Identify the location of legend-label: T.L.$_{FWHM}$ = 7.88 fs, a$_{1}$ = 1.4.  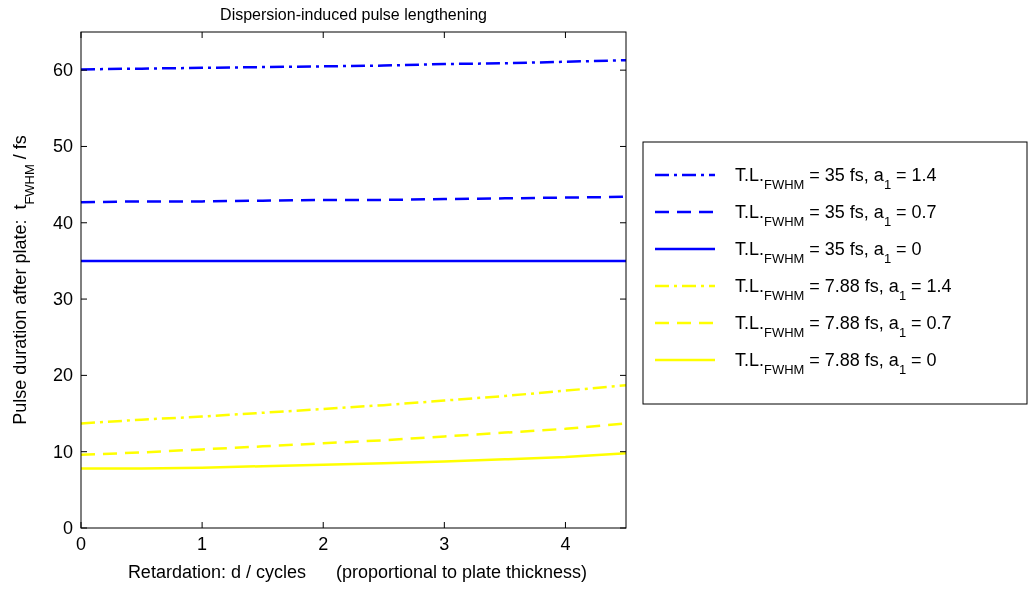
(843, 289).